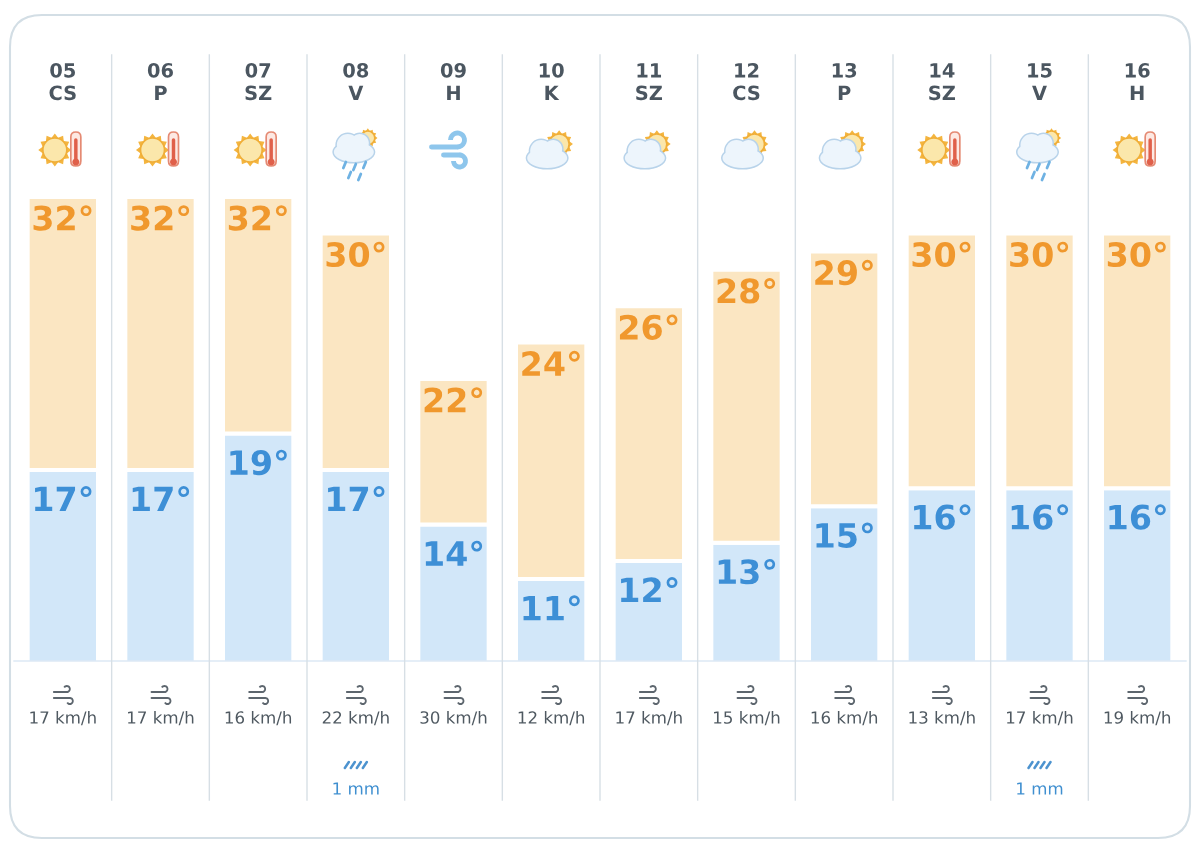  I want to click on x-tick-label: 08 V, so click(356, 81).